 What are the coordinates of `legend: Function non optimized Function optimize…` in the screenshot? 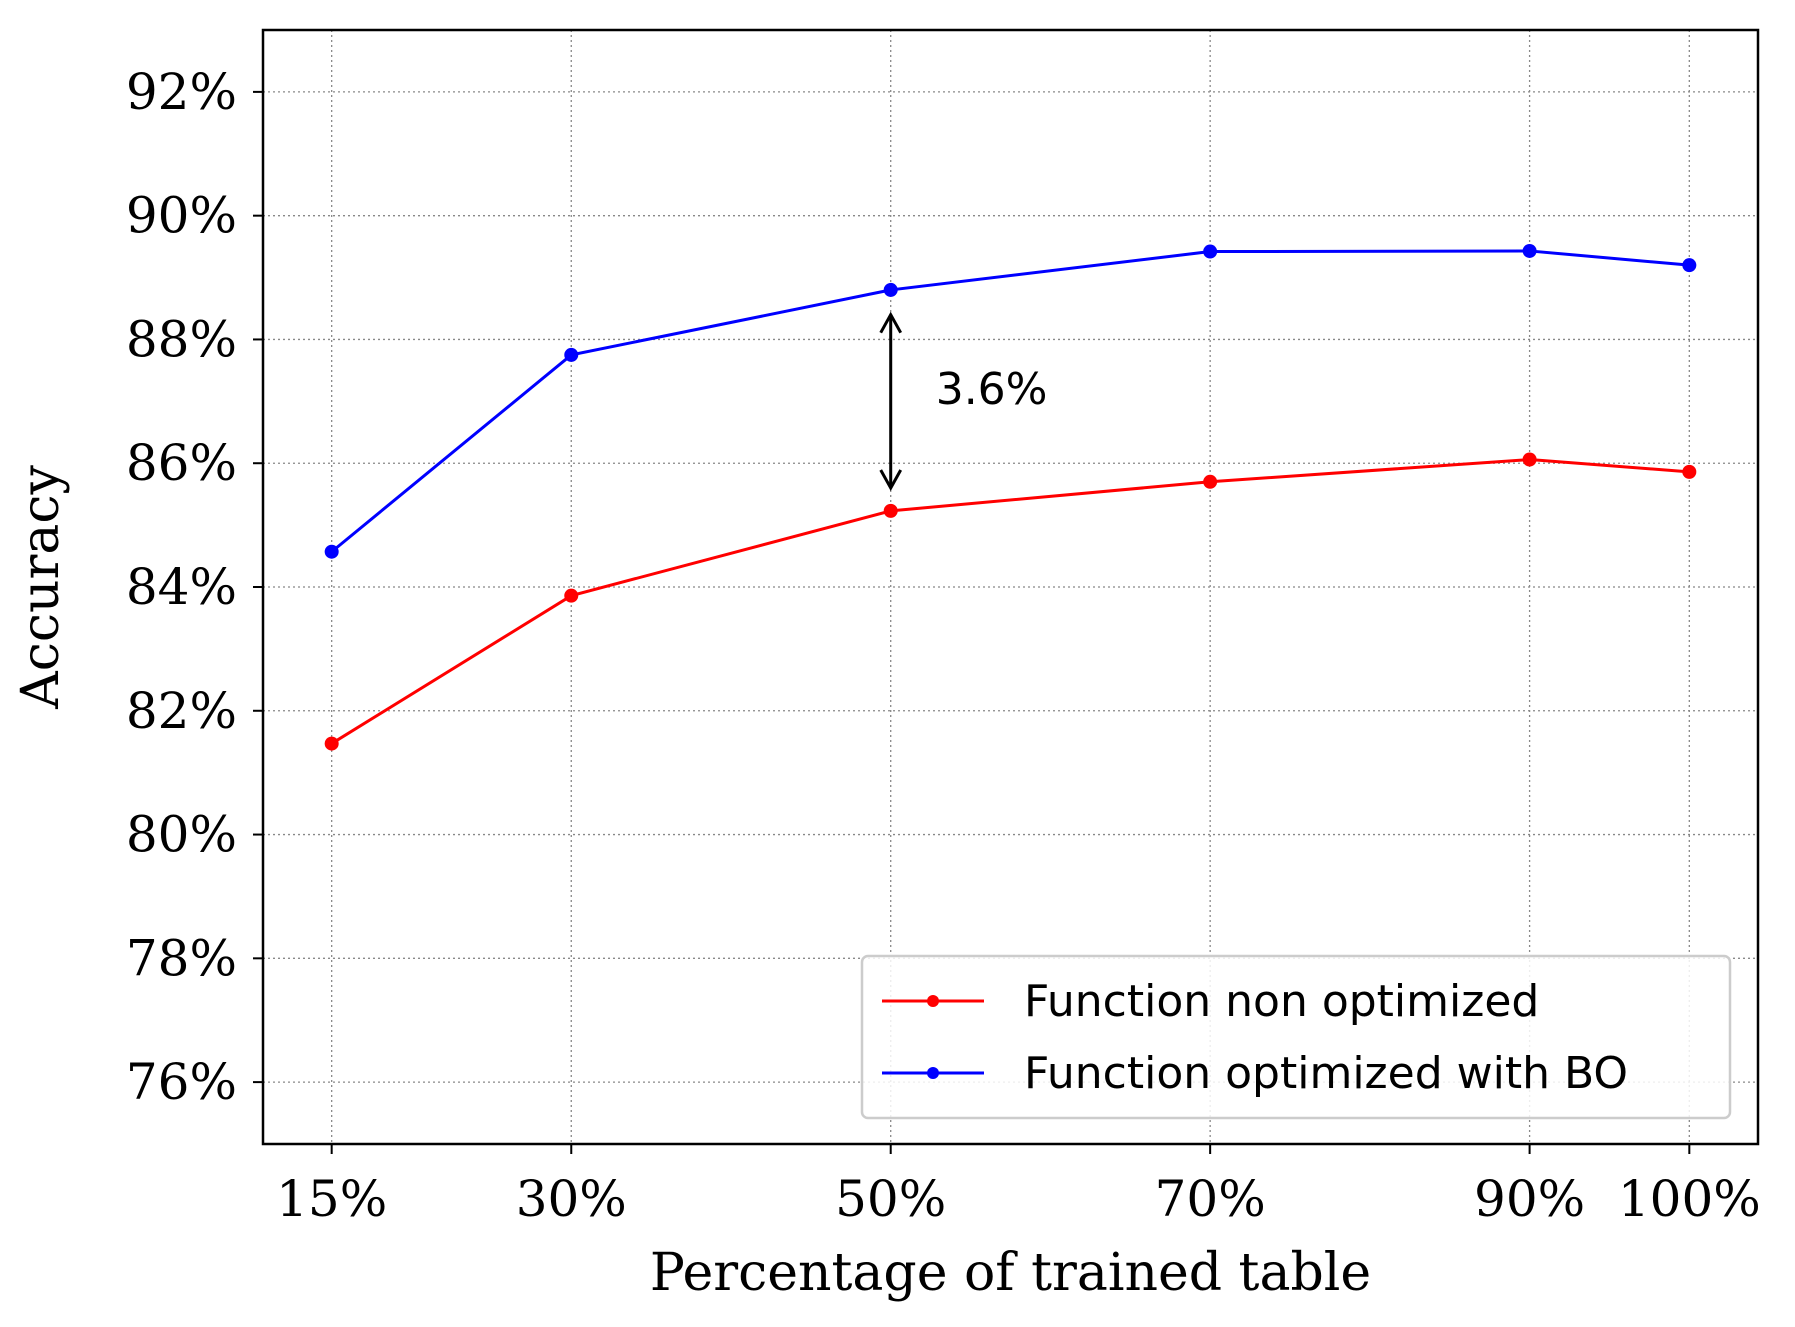 It's located at (1296, 1037).